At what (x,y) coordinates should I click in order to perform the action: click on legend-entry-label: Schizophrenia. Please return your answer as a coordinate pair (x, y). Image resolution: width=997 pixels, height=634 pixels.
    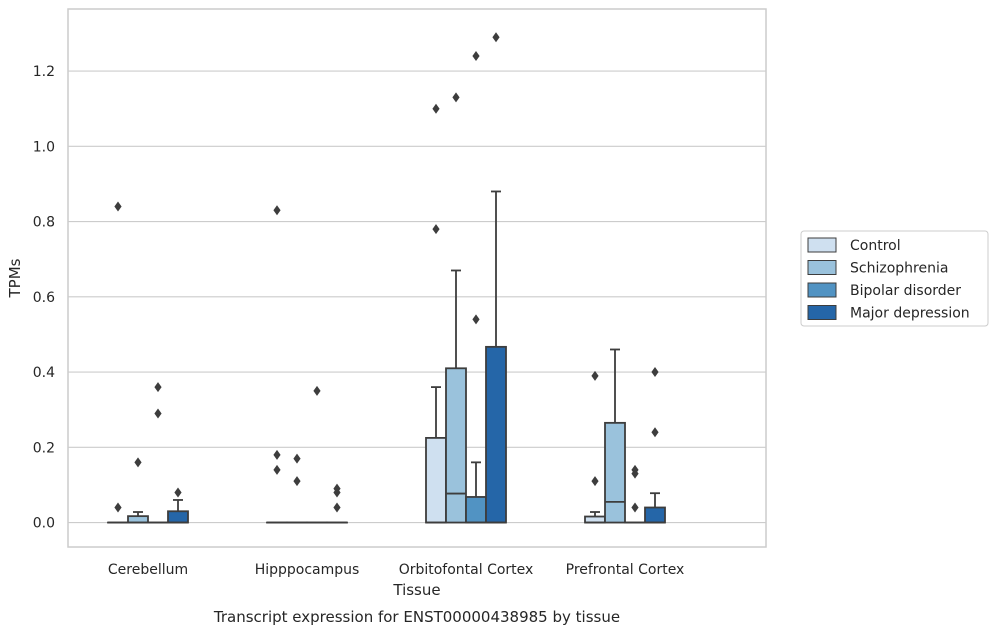
    Looking at the image, I should click on (899, 269).